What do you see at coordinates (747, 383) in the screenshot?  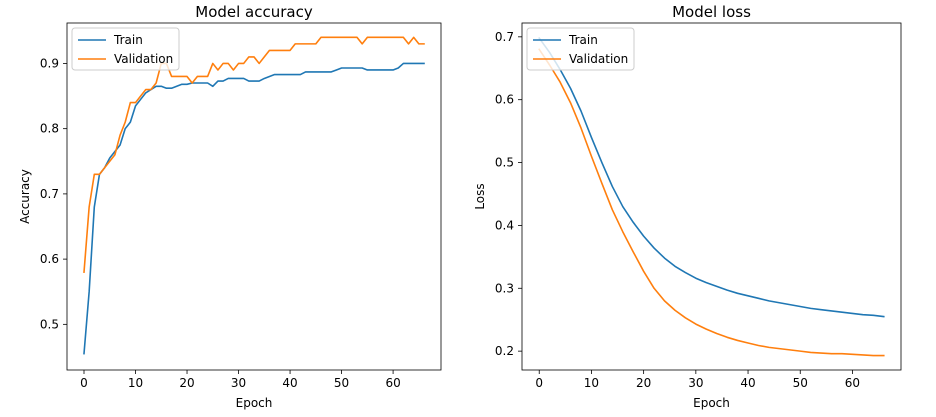 I see `loss-x-tick-label: 40` at bounding box center [747, 383].